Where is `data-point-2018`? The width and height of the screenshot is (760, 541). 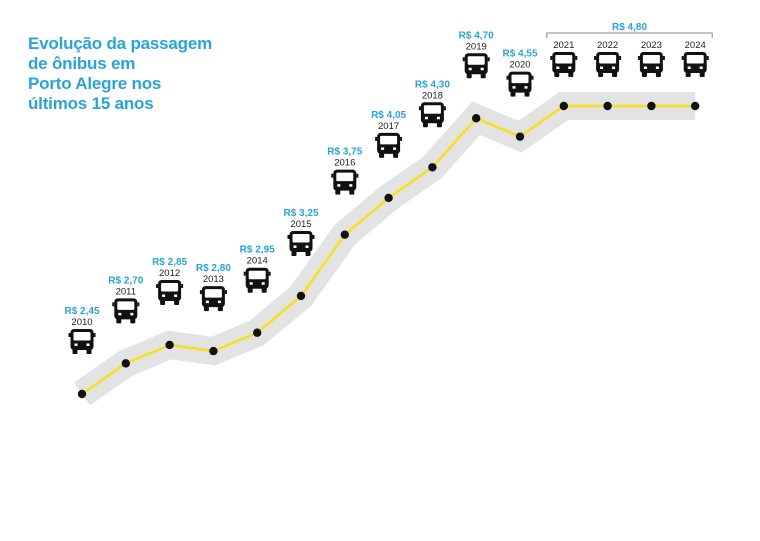
data-point-2018 is located at coordinates (432, 167).